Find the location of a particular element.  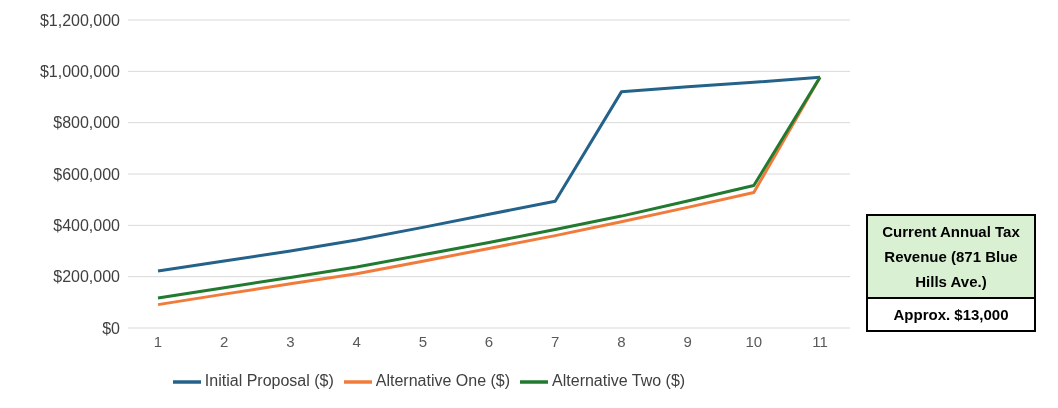

x-tick-label: 6 is located at coordinates (489, 341).